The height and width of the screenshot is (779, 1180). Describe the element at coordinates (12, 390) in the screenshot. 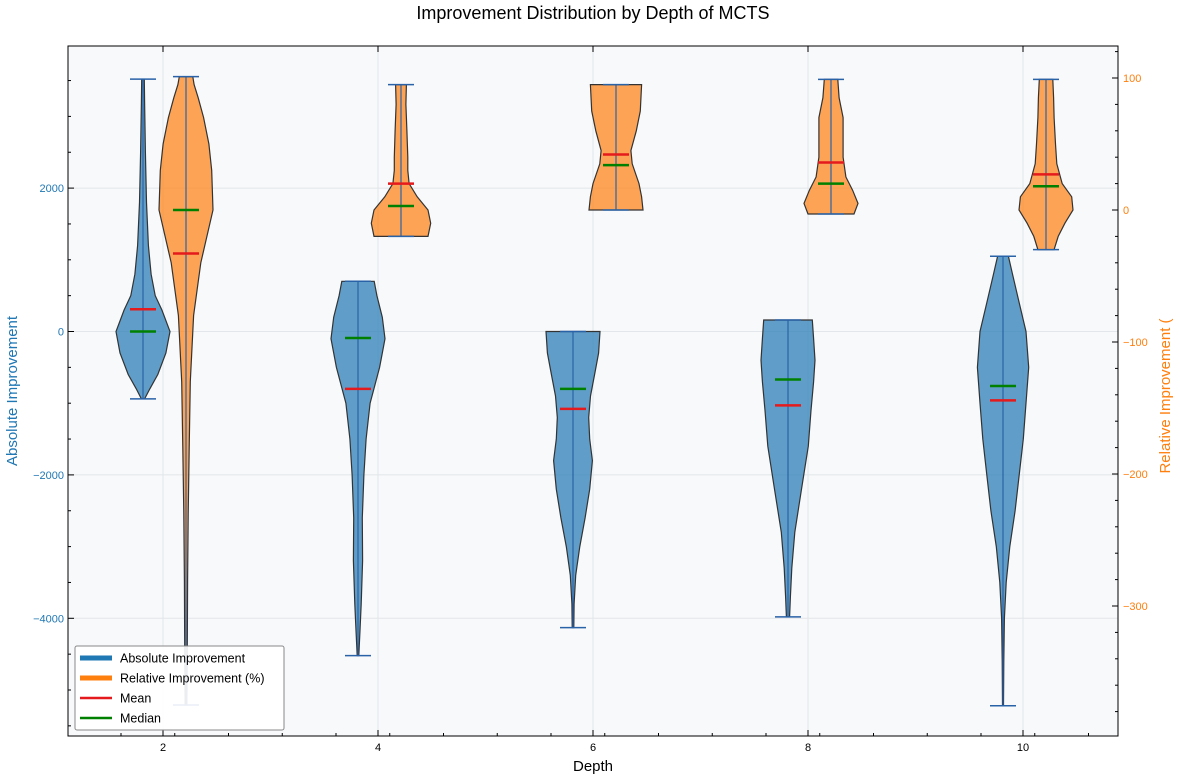

I see `left-y-axis-label: Absolute Improvement` at that location.